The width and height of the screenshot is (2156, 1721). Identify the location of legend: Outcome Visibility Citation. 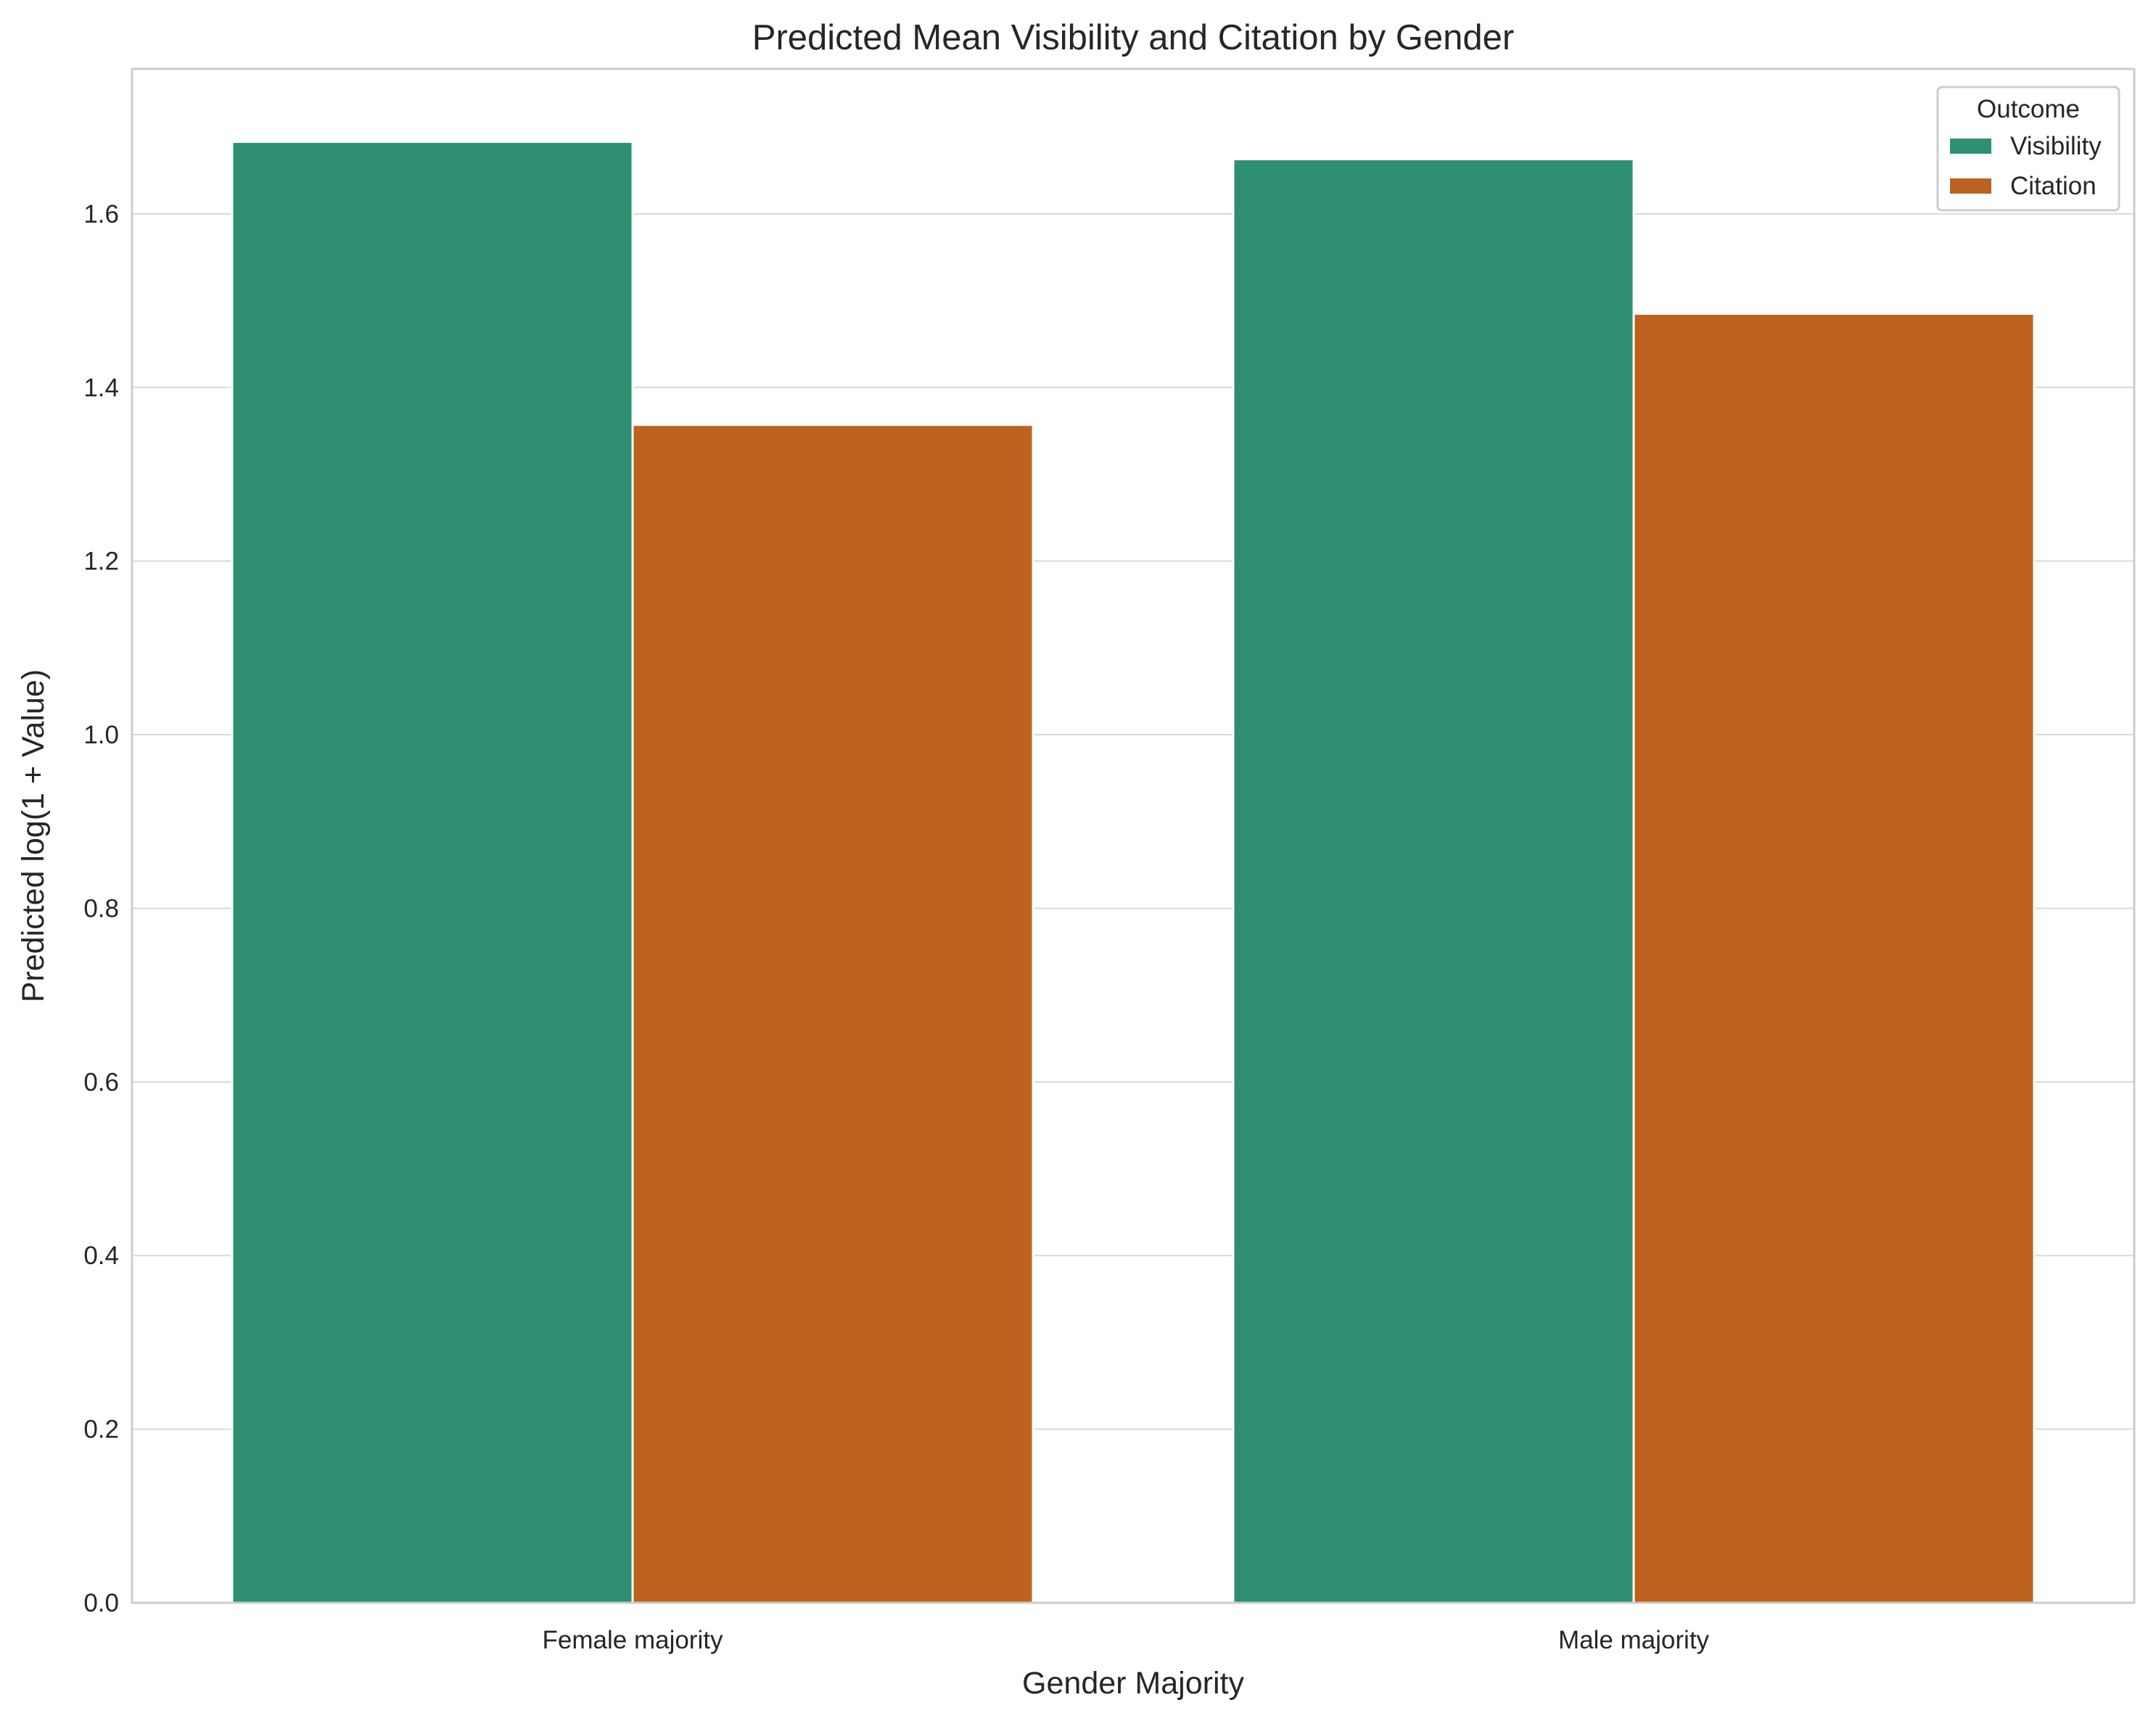
(2028, 149).